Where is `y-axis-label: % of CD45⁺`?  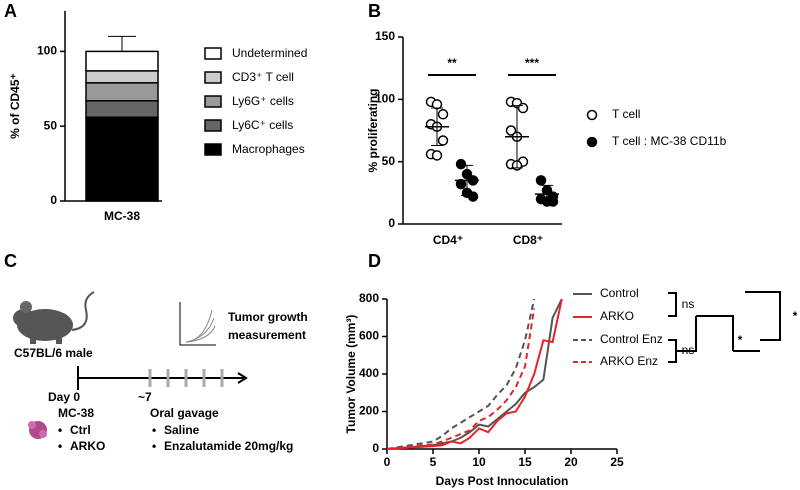
y-axis-label: % of CD45⁺ is located at coordinates (15, 106).